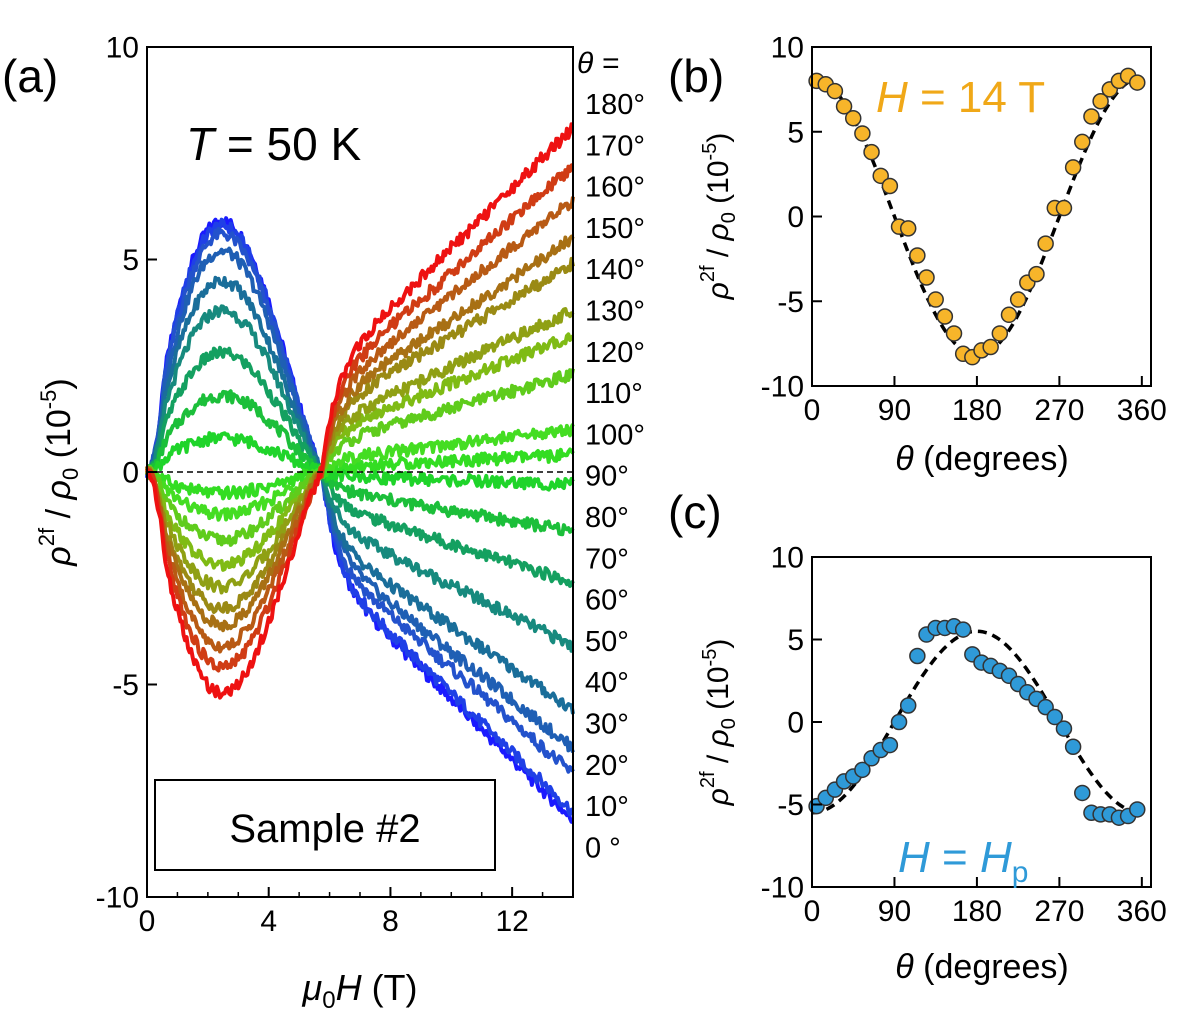 This screenshot has height=1026, width=1204. What do you see at coordinates (812, 410) in the screenshot?
I see `panel-b-x-tick-label: 0` at bounding box center [812, 410].